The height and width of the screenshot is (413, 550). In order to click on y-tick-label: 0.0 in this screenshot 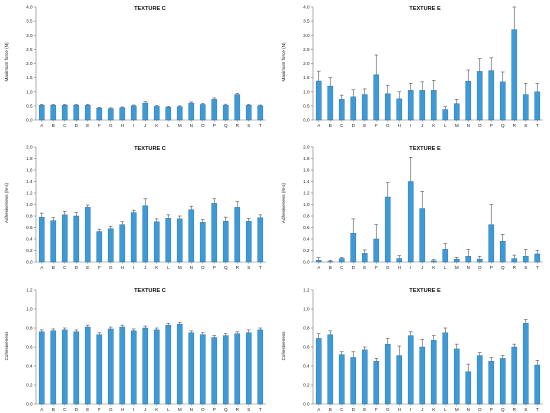, I will do `click(29, 404)`.